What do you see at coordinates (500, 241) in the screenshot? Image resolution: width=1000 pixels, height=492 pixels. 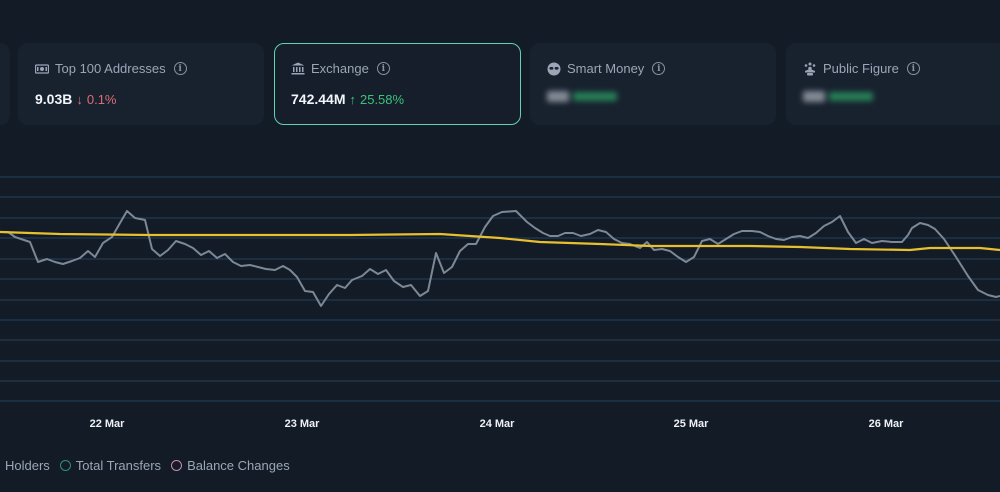 I see `exchange-balance-line` at bounding box center [500, 241].